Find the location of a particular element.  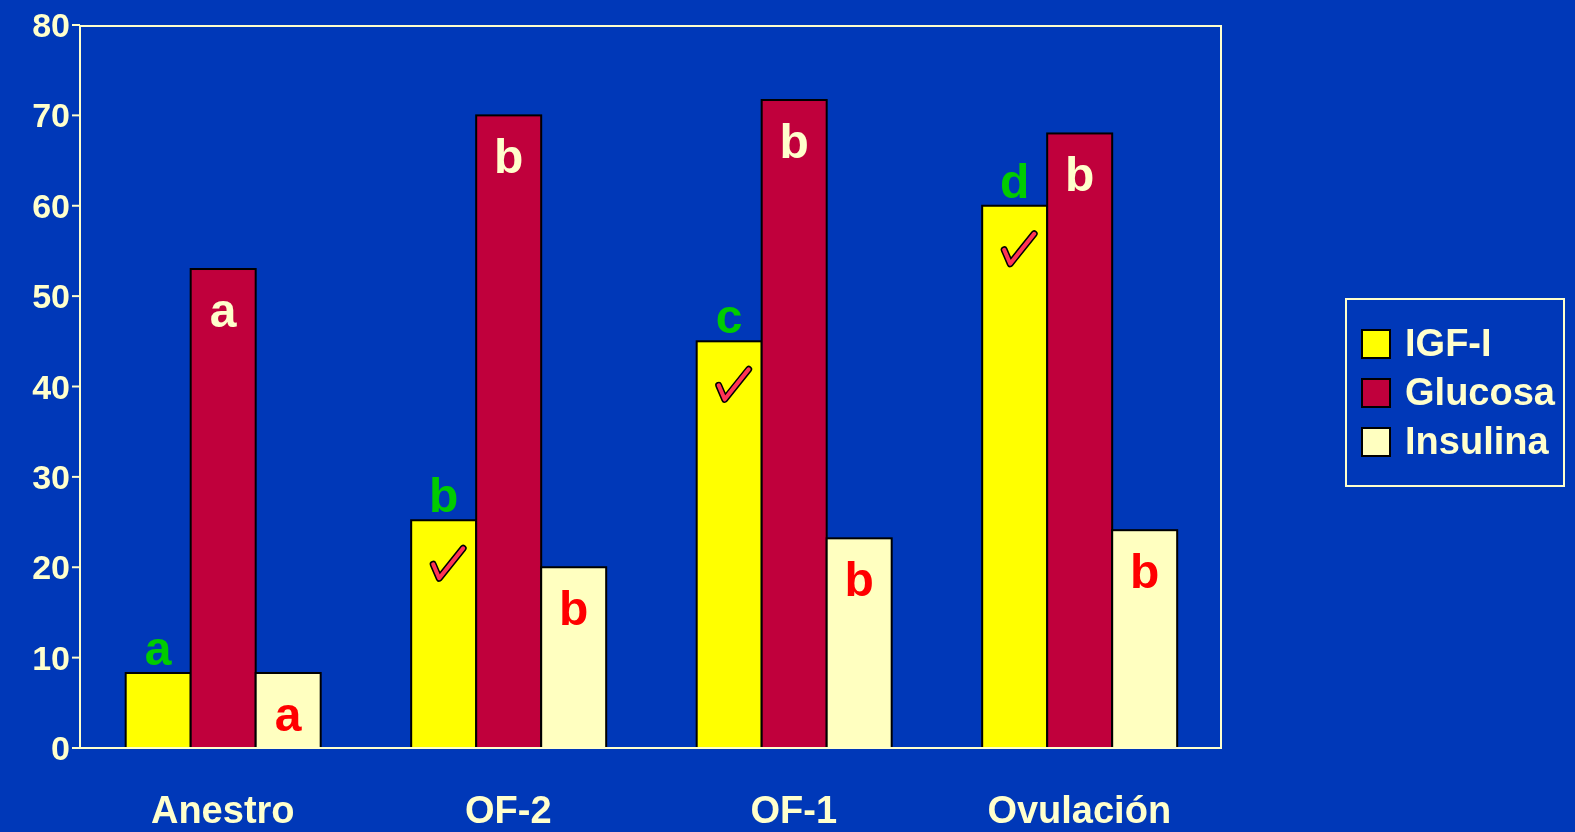

y-tick-label: 60 is located at coordinates (51, 205).